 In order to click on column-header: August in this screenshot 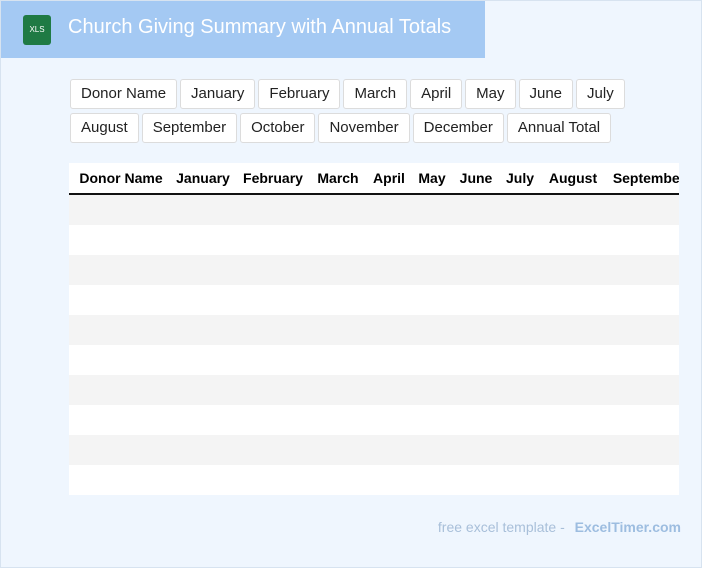, I will do `click(573, 178)`.